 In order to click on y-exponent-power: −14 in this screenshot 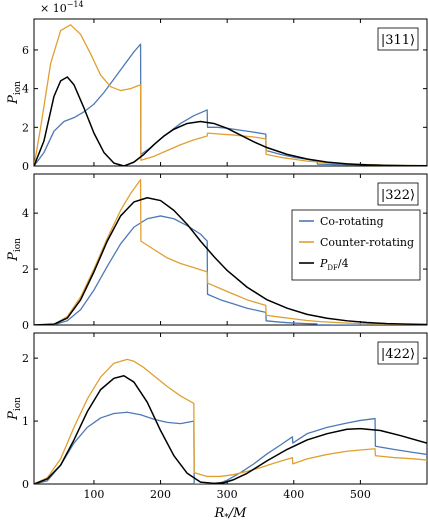, I will do `click(75, 4)`.